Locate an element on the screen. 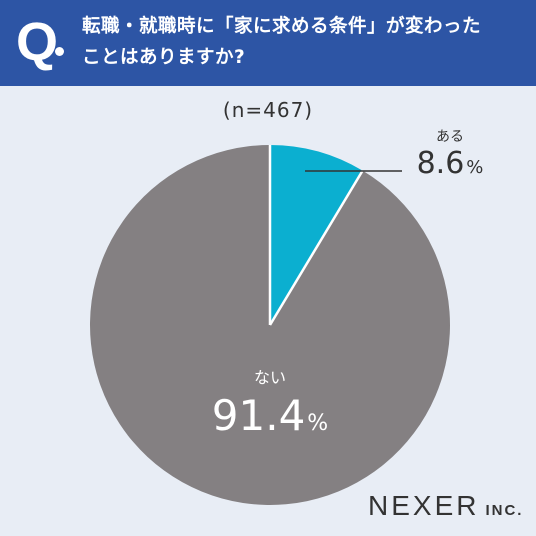  nexer-logo: NEXER INC. is located at coordinates (445, 506).